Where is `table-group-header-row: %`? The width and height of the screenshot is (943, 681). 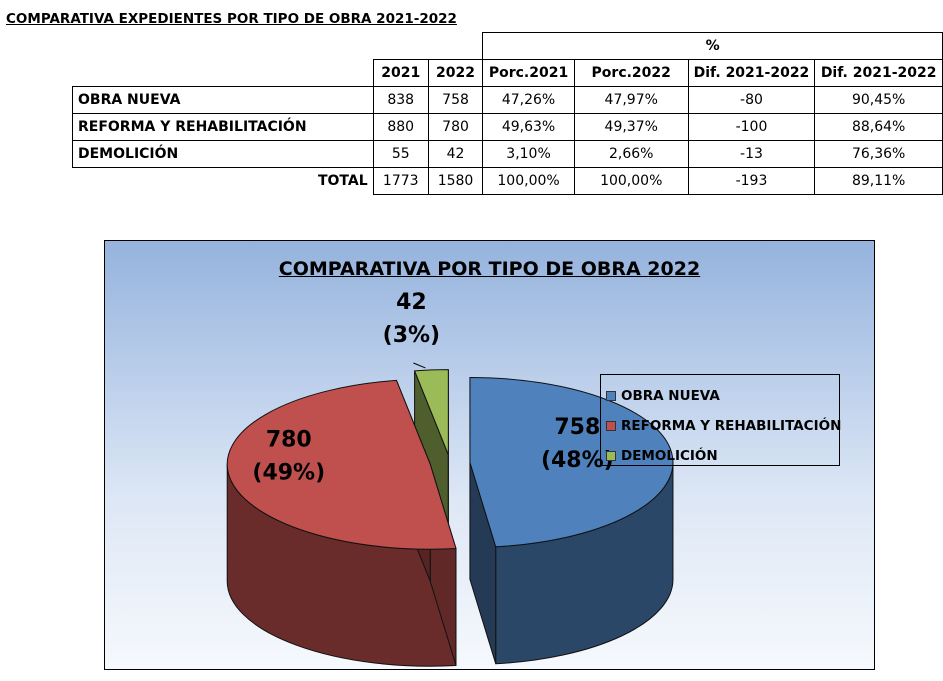 table-group-header-row: % is located at coordinates (508, 46).